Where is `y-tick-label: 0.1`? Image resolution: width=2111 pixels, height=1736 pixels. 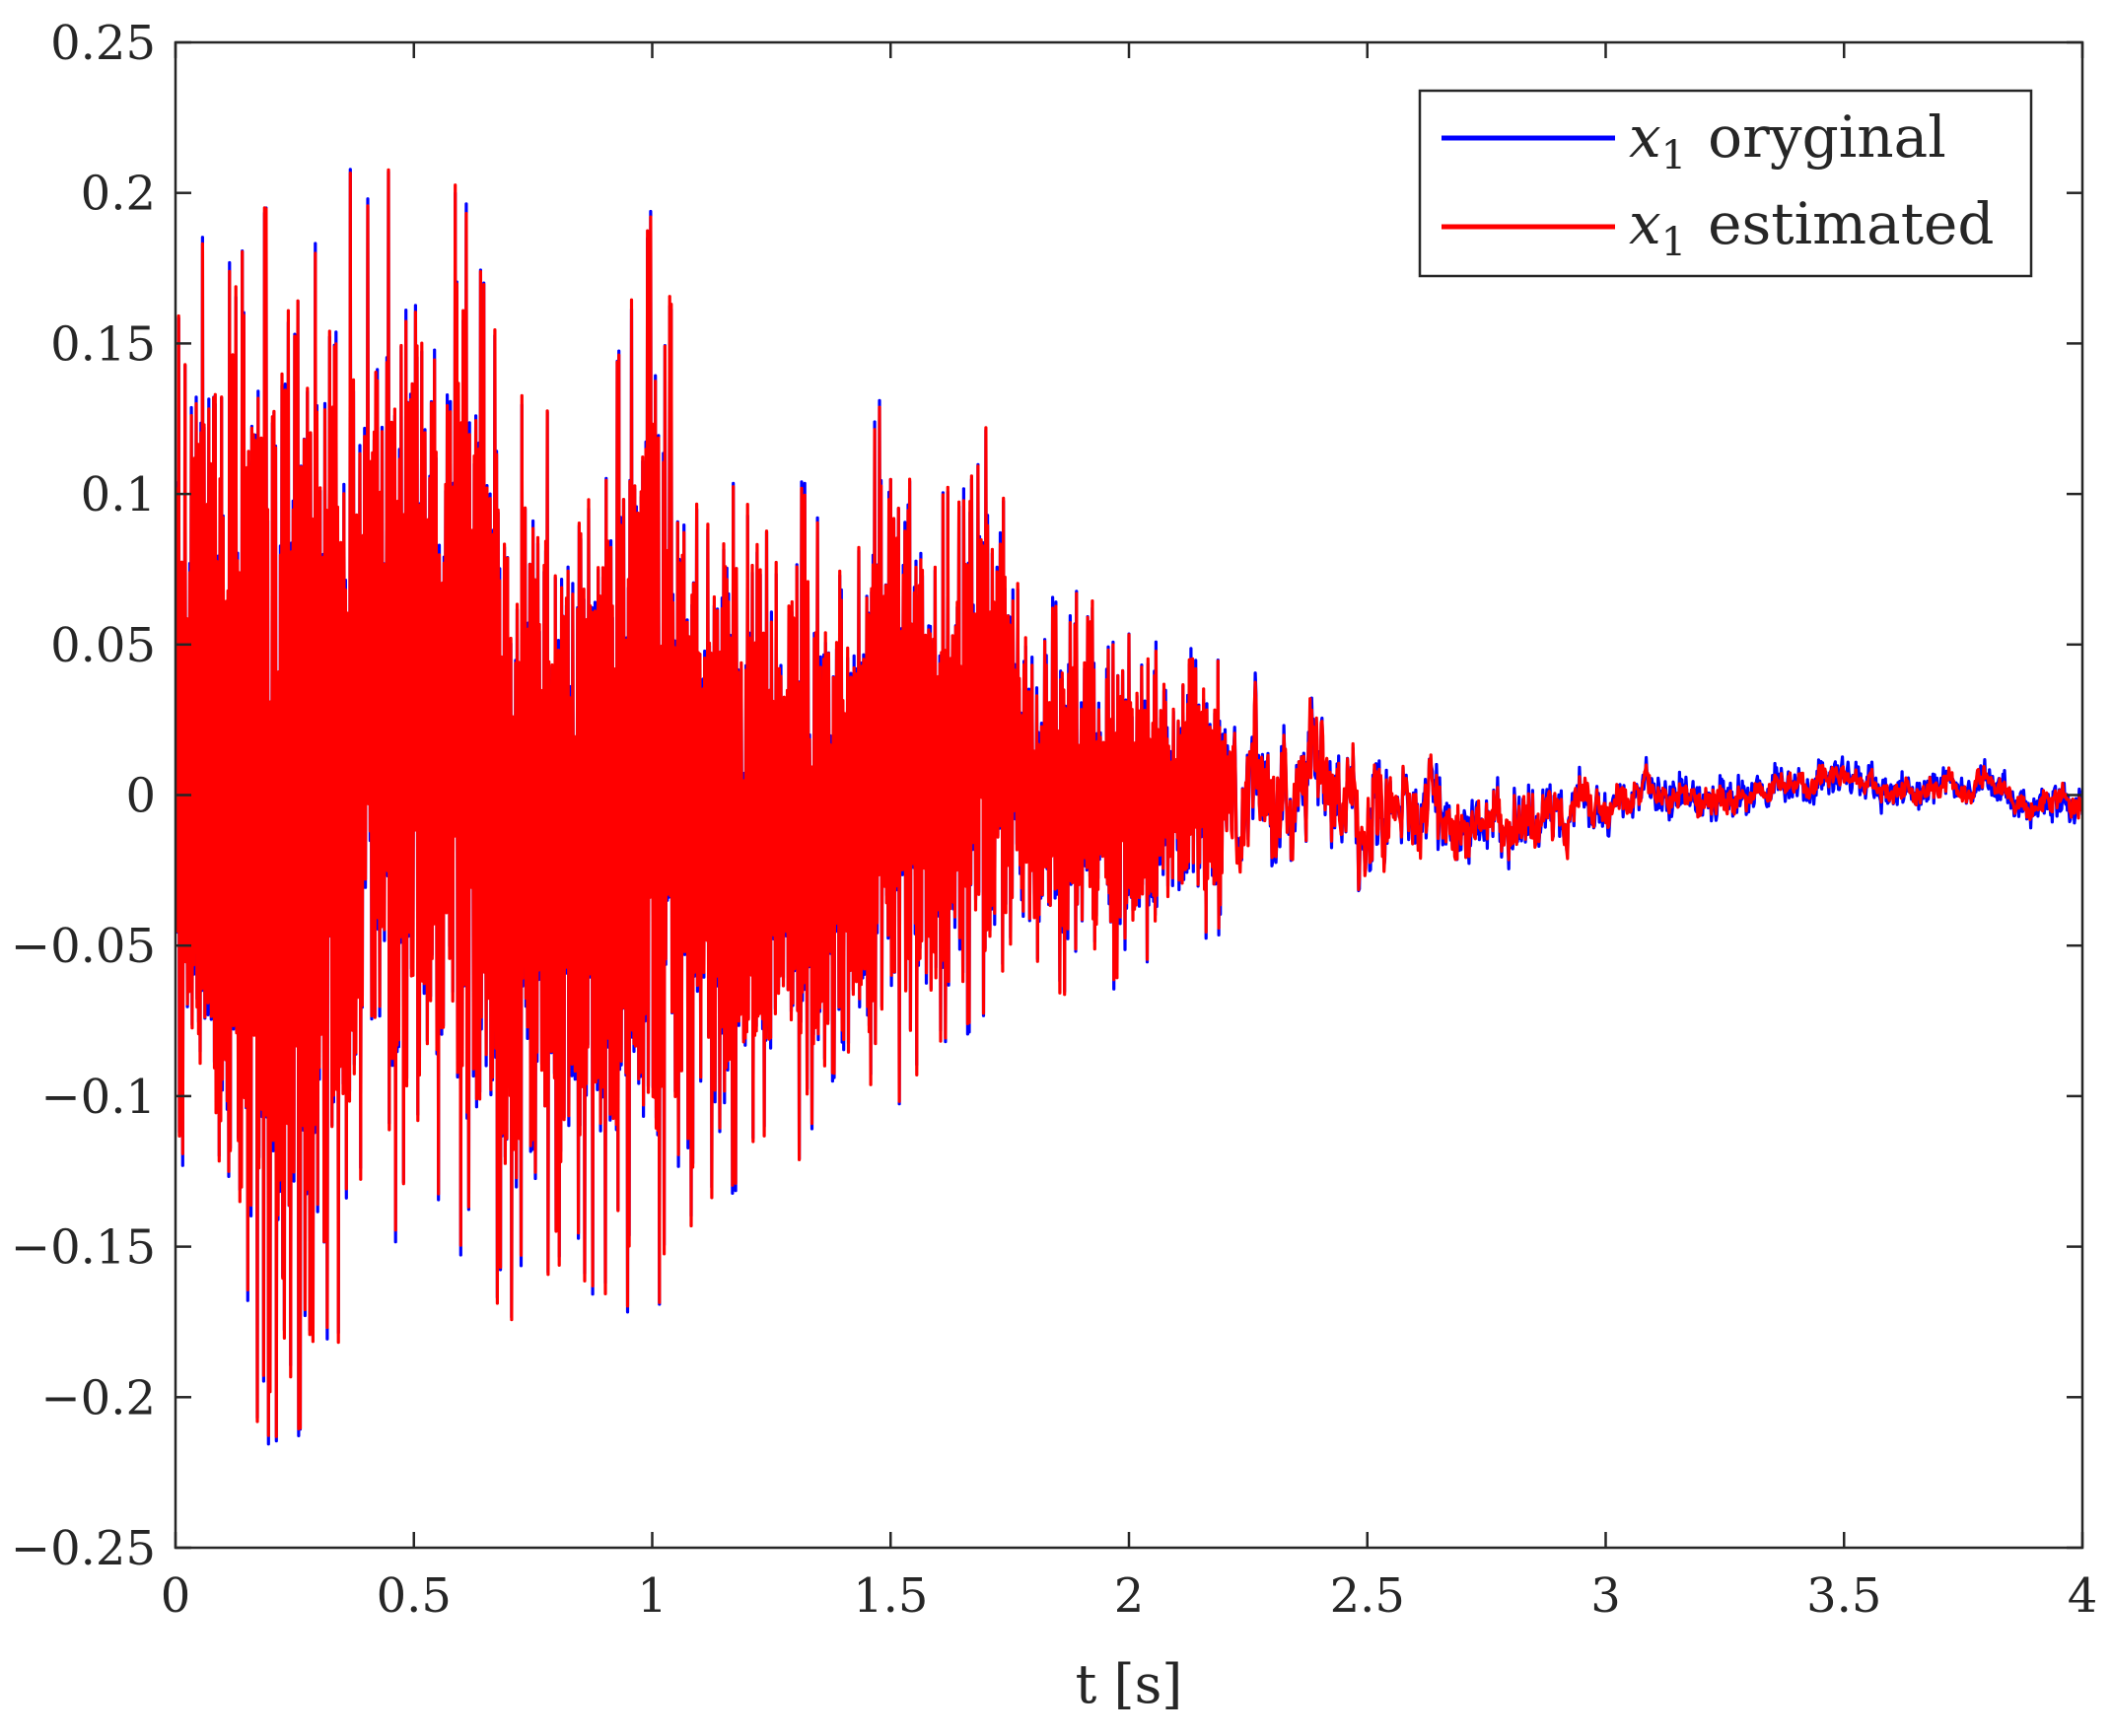 y-tick-label: 0.1 is located at coordinates (118, 494).